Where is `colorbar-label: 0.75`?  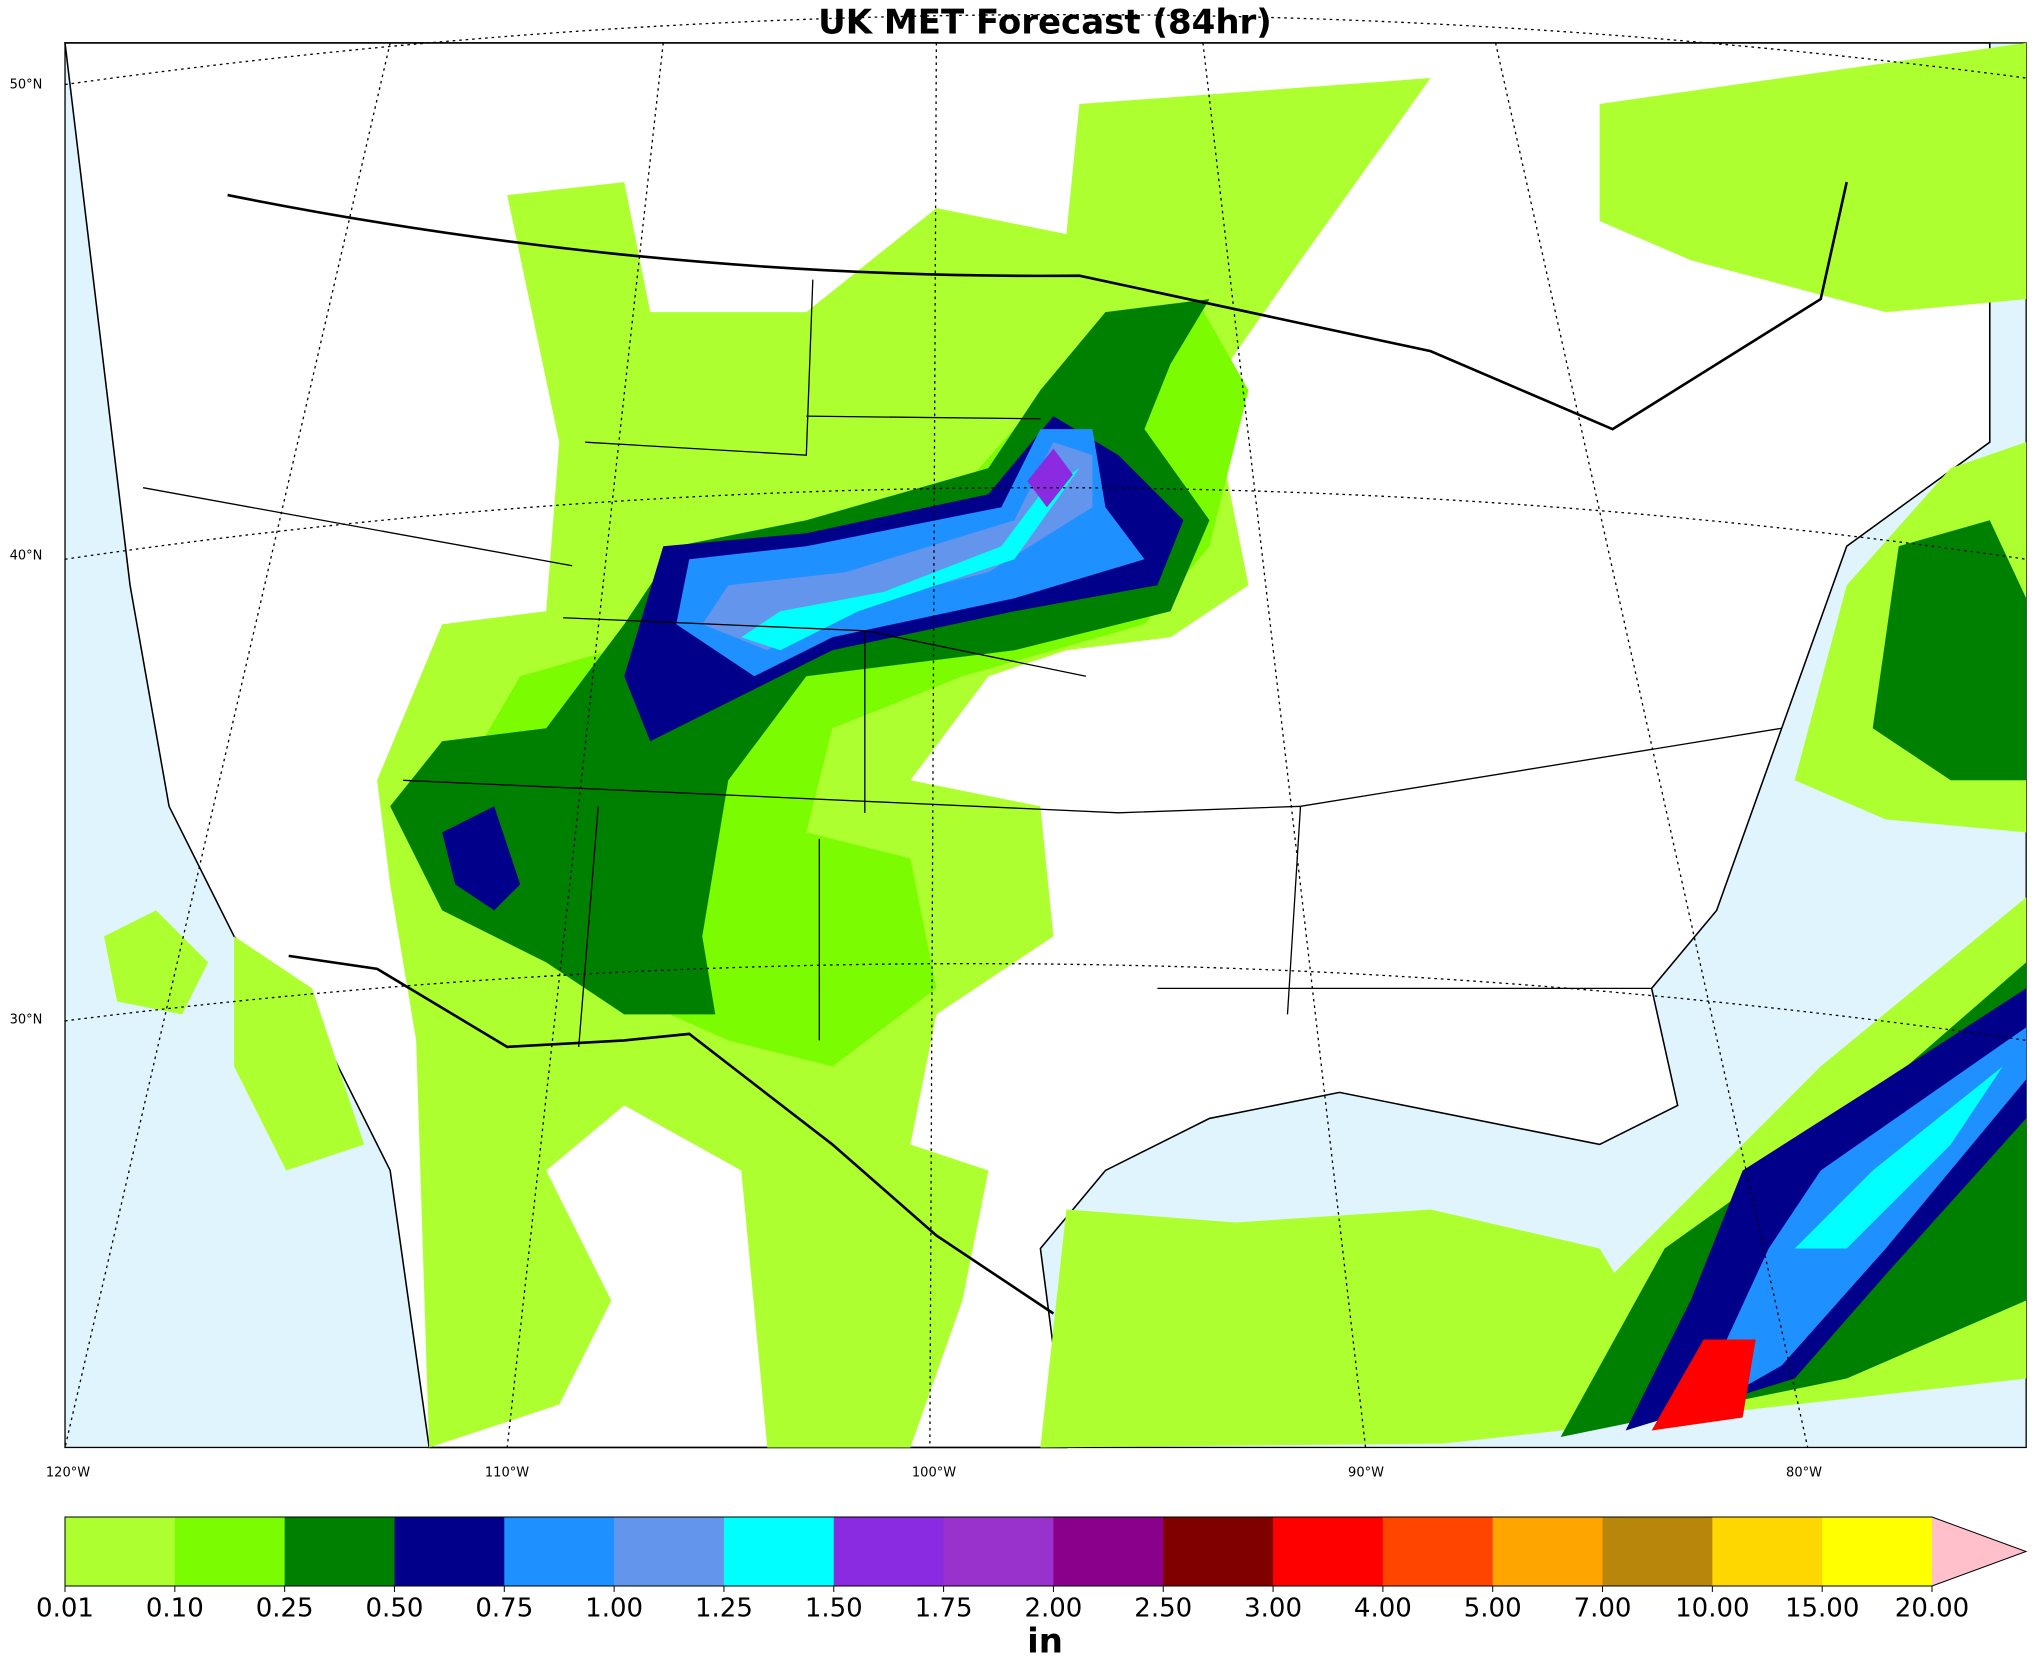
colorbar-label: 0.75 is located at coordinates (504, 1609).